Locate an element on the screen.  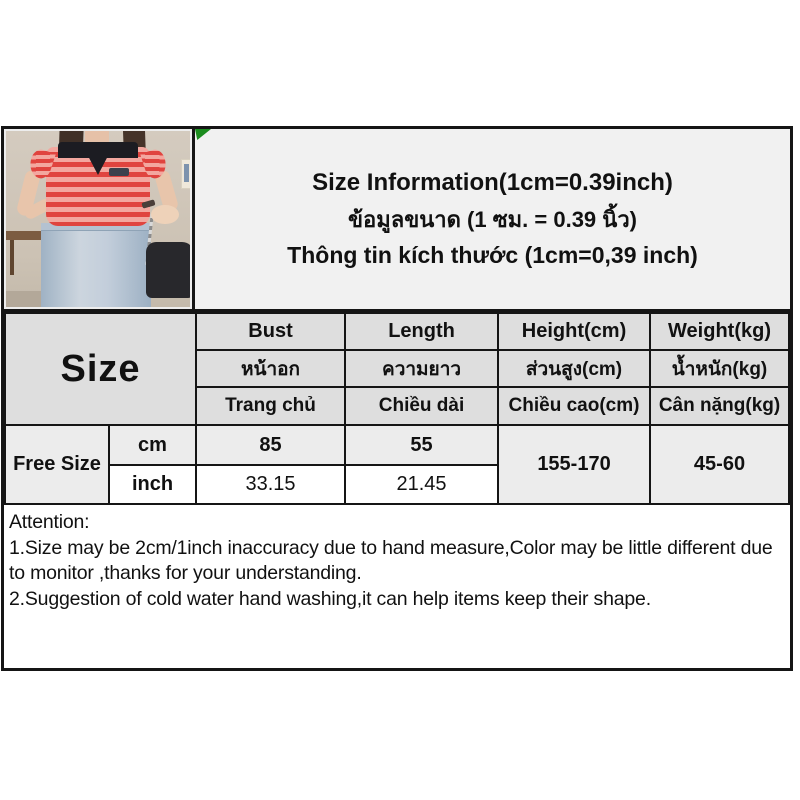
model-photo is located at coordinates (98, 219).